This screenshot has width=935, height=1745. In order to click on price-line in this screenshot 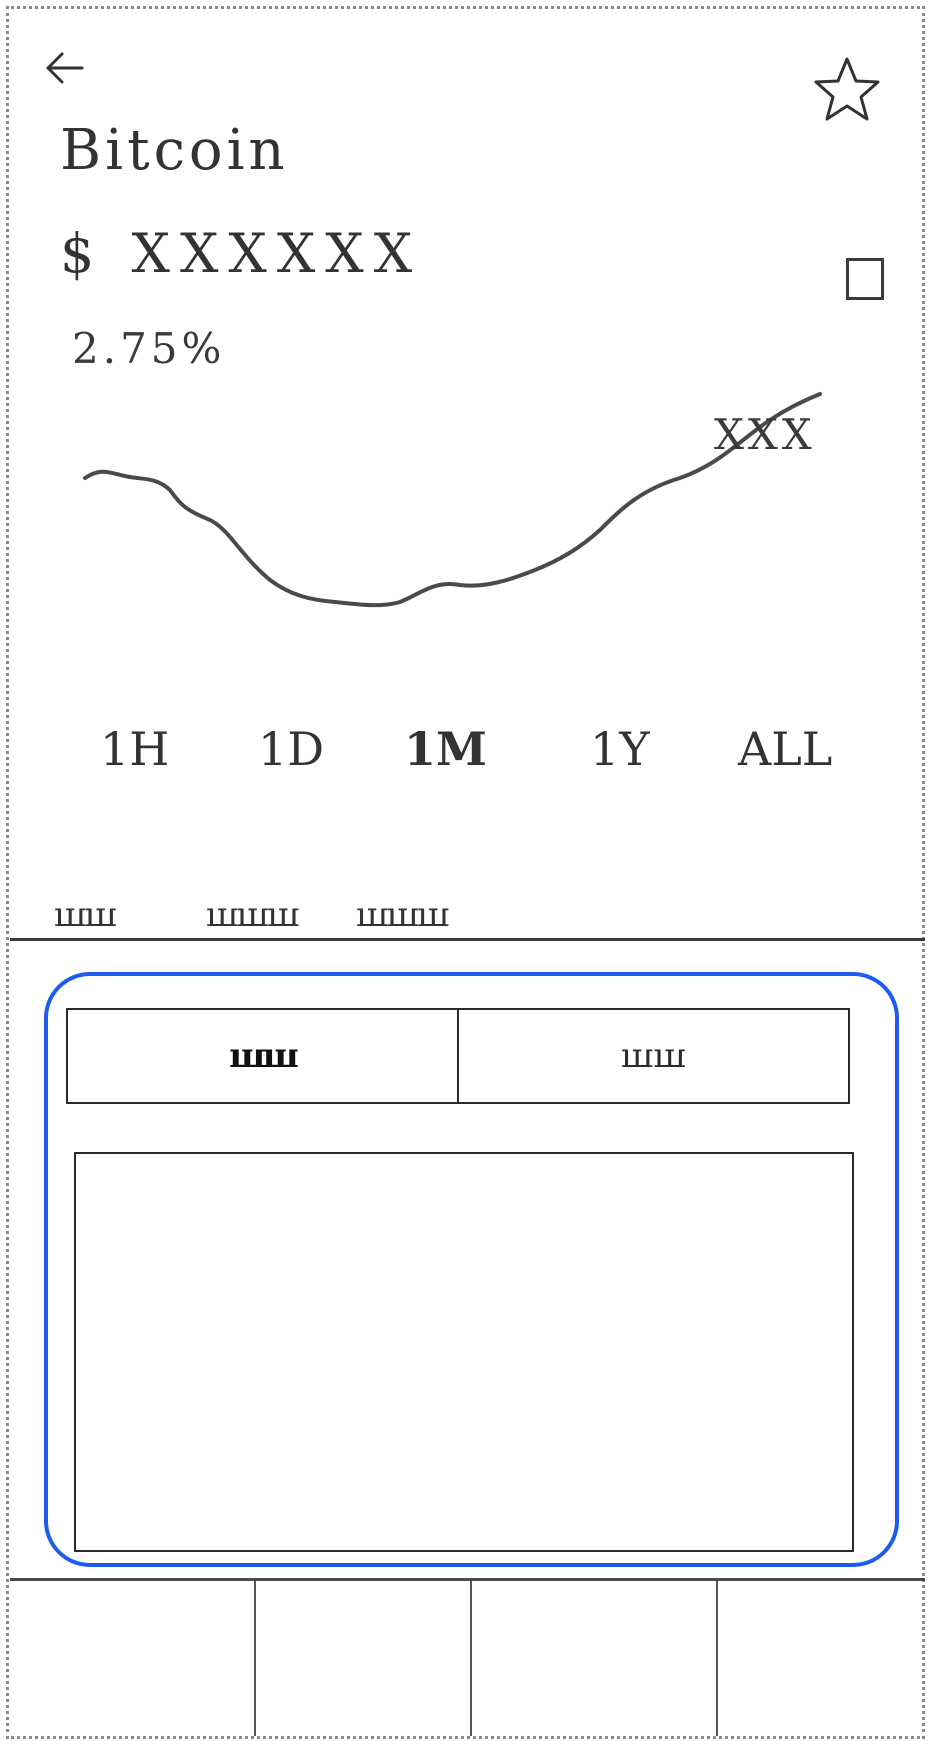, I will do `click(452, 500)`.